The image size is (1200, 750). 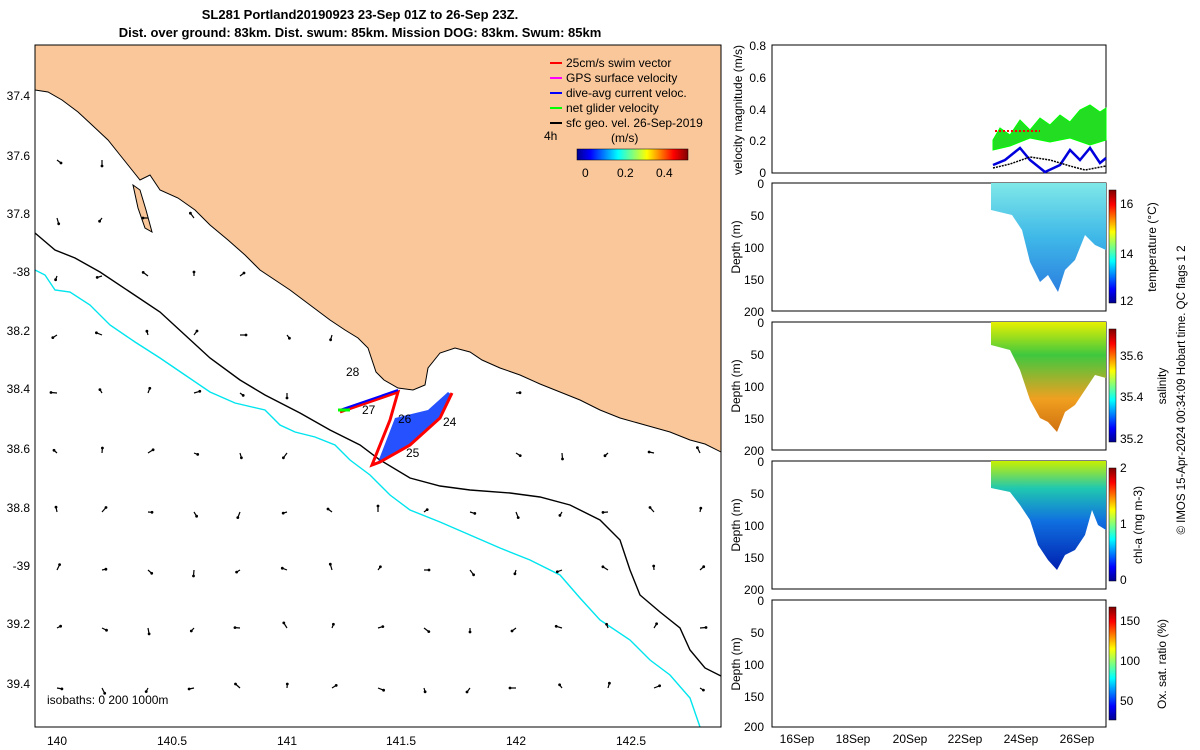 What do you see at coordinates (1132, 397) in the screenshot?
I see `svg-text: 35.4` at bounding box center [1132, 397].